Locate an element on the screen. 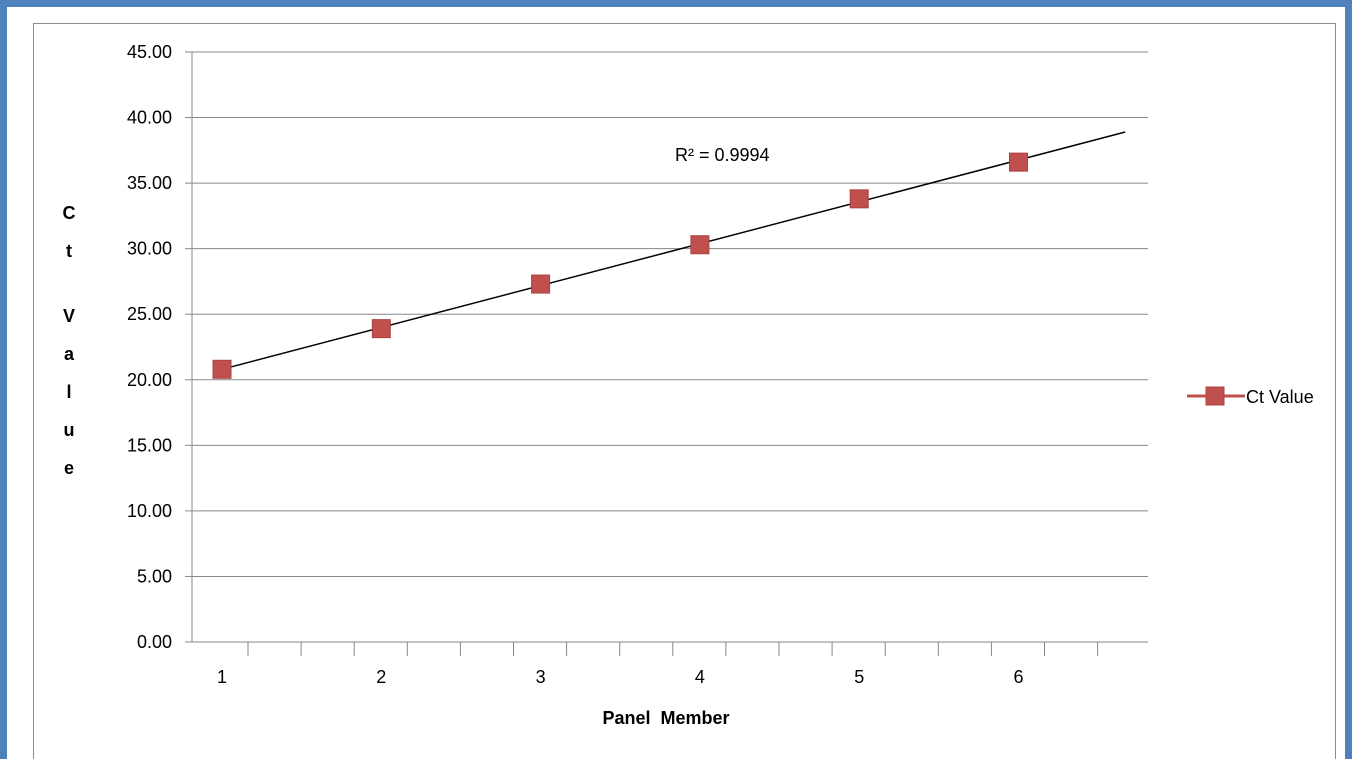 This screenshot has width=1352, height=759. x-tick-label: 1 is located at coordinates (222, 677).